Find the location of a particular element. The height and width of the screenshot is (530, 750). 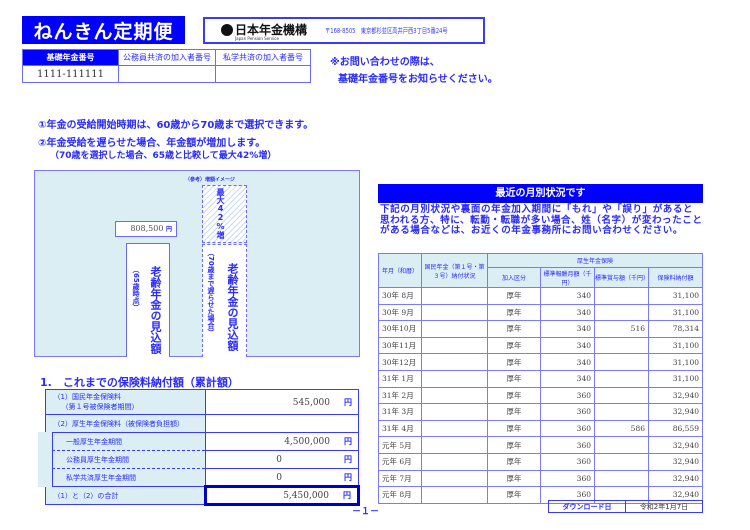

table-row: 31年 4月 厚年 360 586 86,559 is located at coordinates (540, 428).